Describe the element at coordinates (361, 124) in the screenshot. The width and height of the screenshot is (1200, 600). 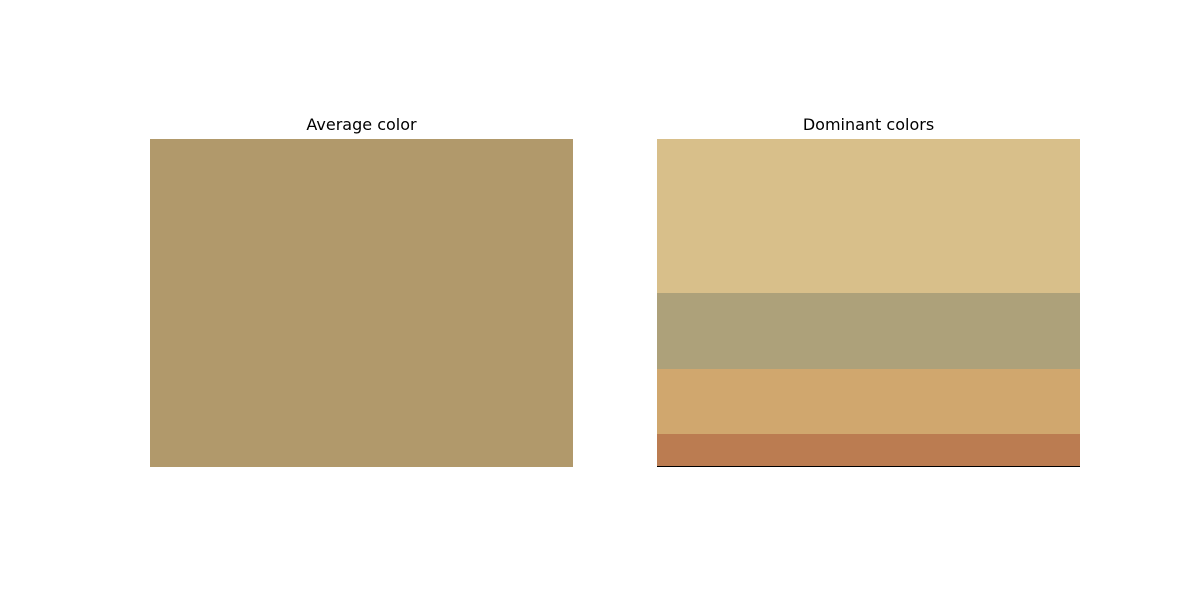
I see `average-color-title: Average color` at that location.